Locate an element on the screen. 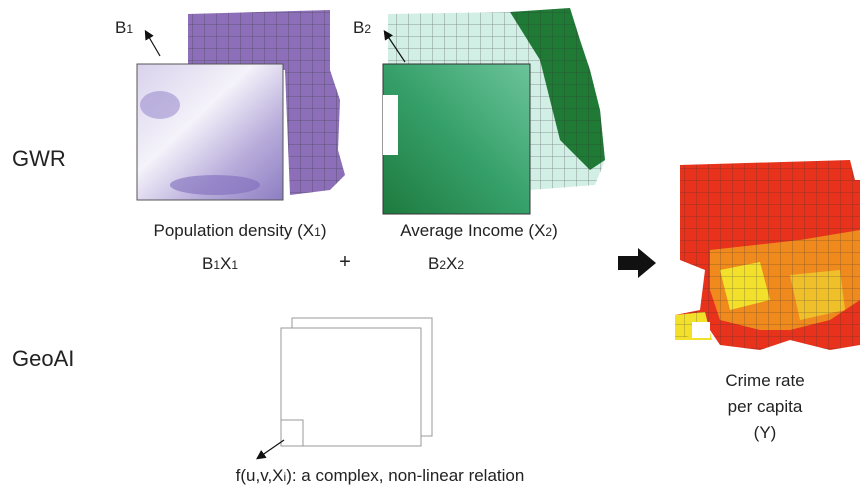 This screenshot has width=860, height=488. geoai-stack is located at coordinates (356, 382).